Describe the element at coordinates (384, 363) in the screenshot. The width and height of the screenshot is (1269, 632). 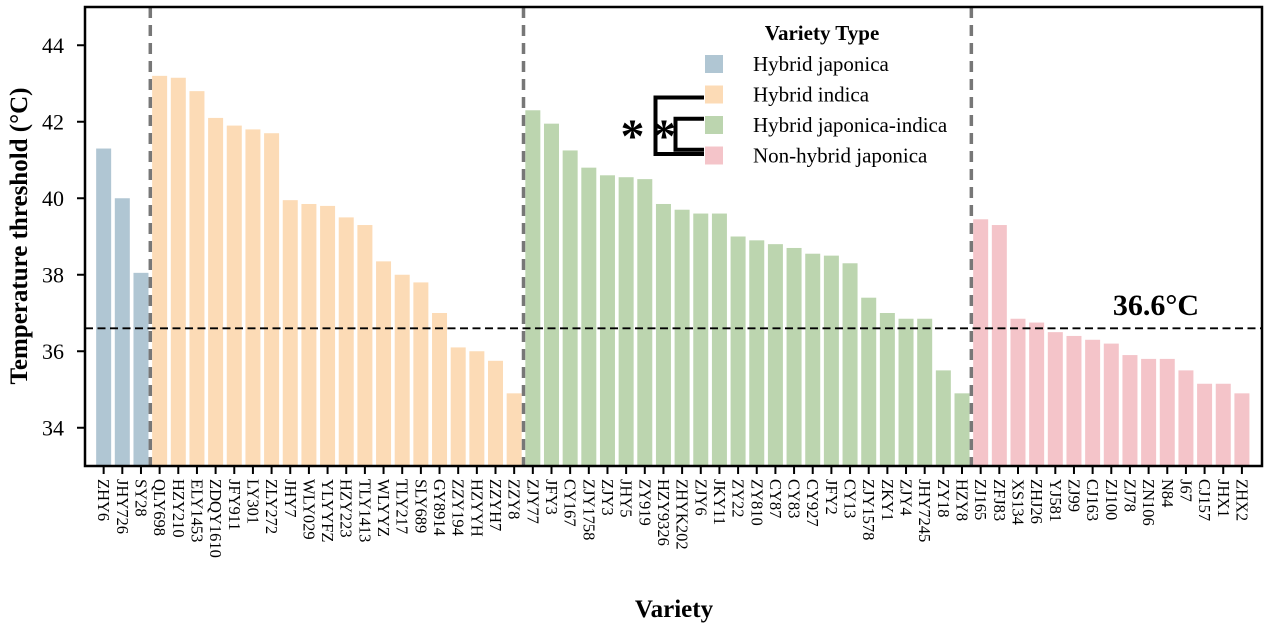
I see `bar-WLYYZ` at that location.